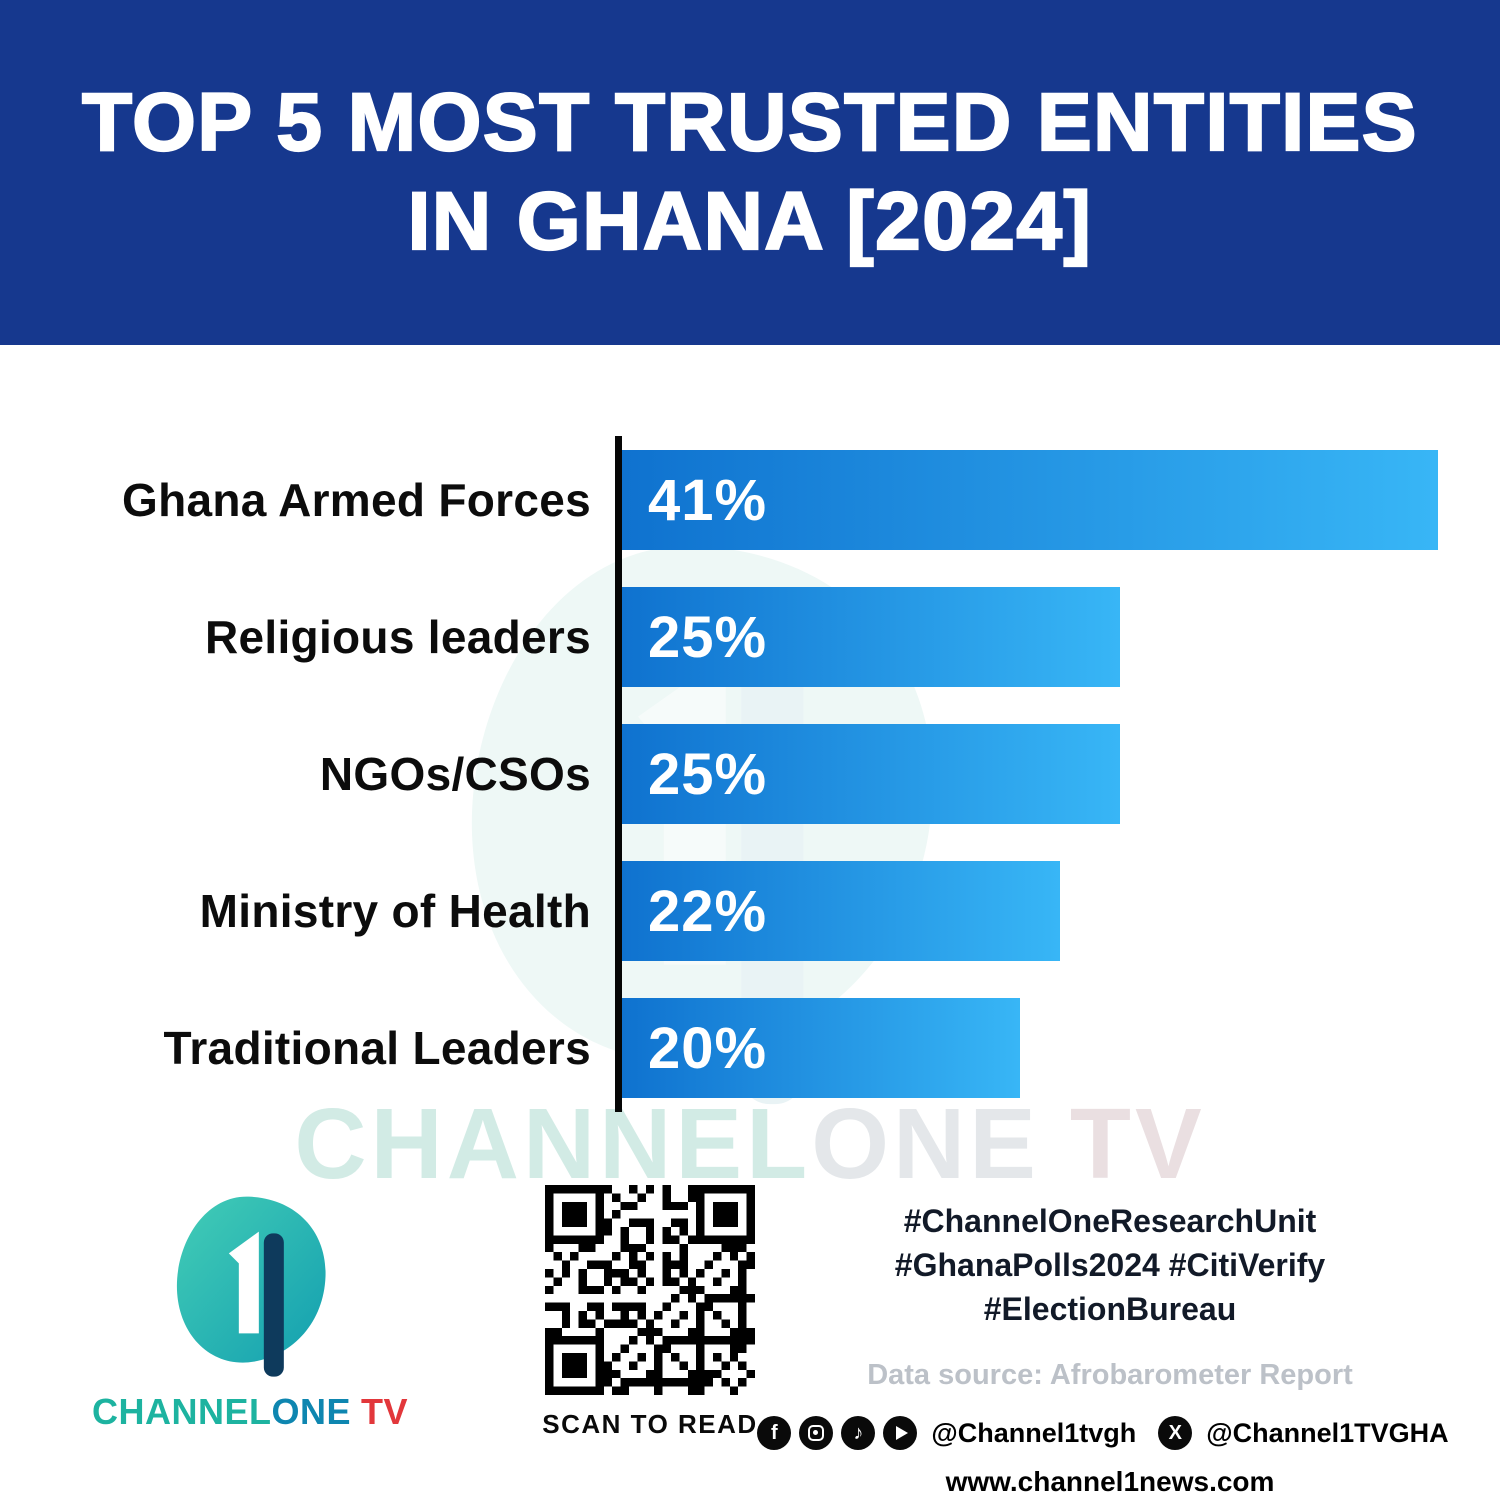  Describe the element at coordinates (1327, 1432) in the screenshot. I see `social-handle-2: @Channel1TVGHA` at that location.